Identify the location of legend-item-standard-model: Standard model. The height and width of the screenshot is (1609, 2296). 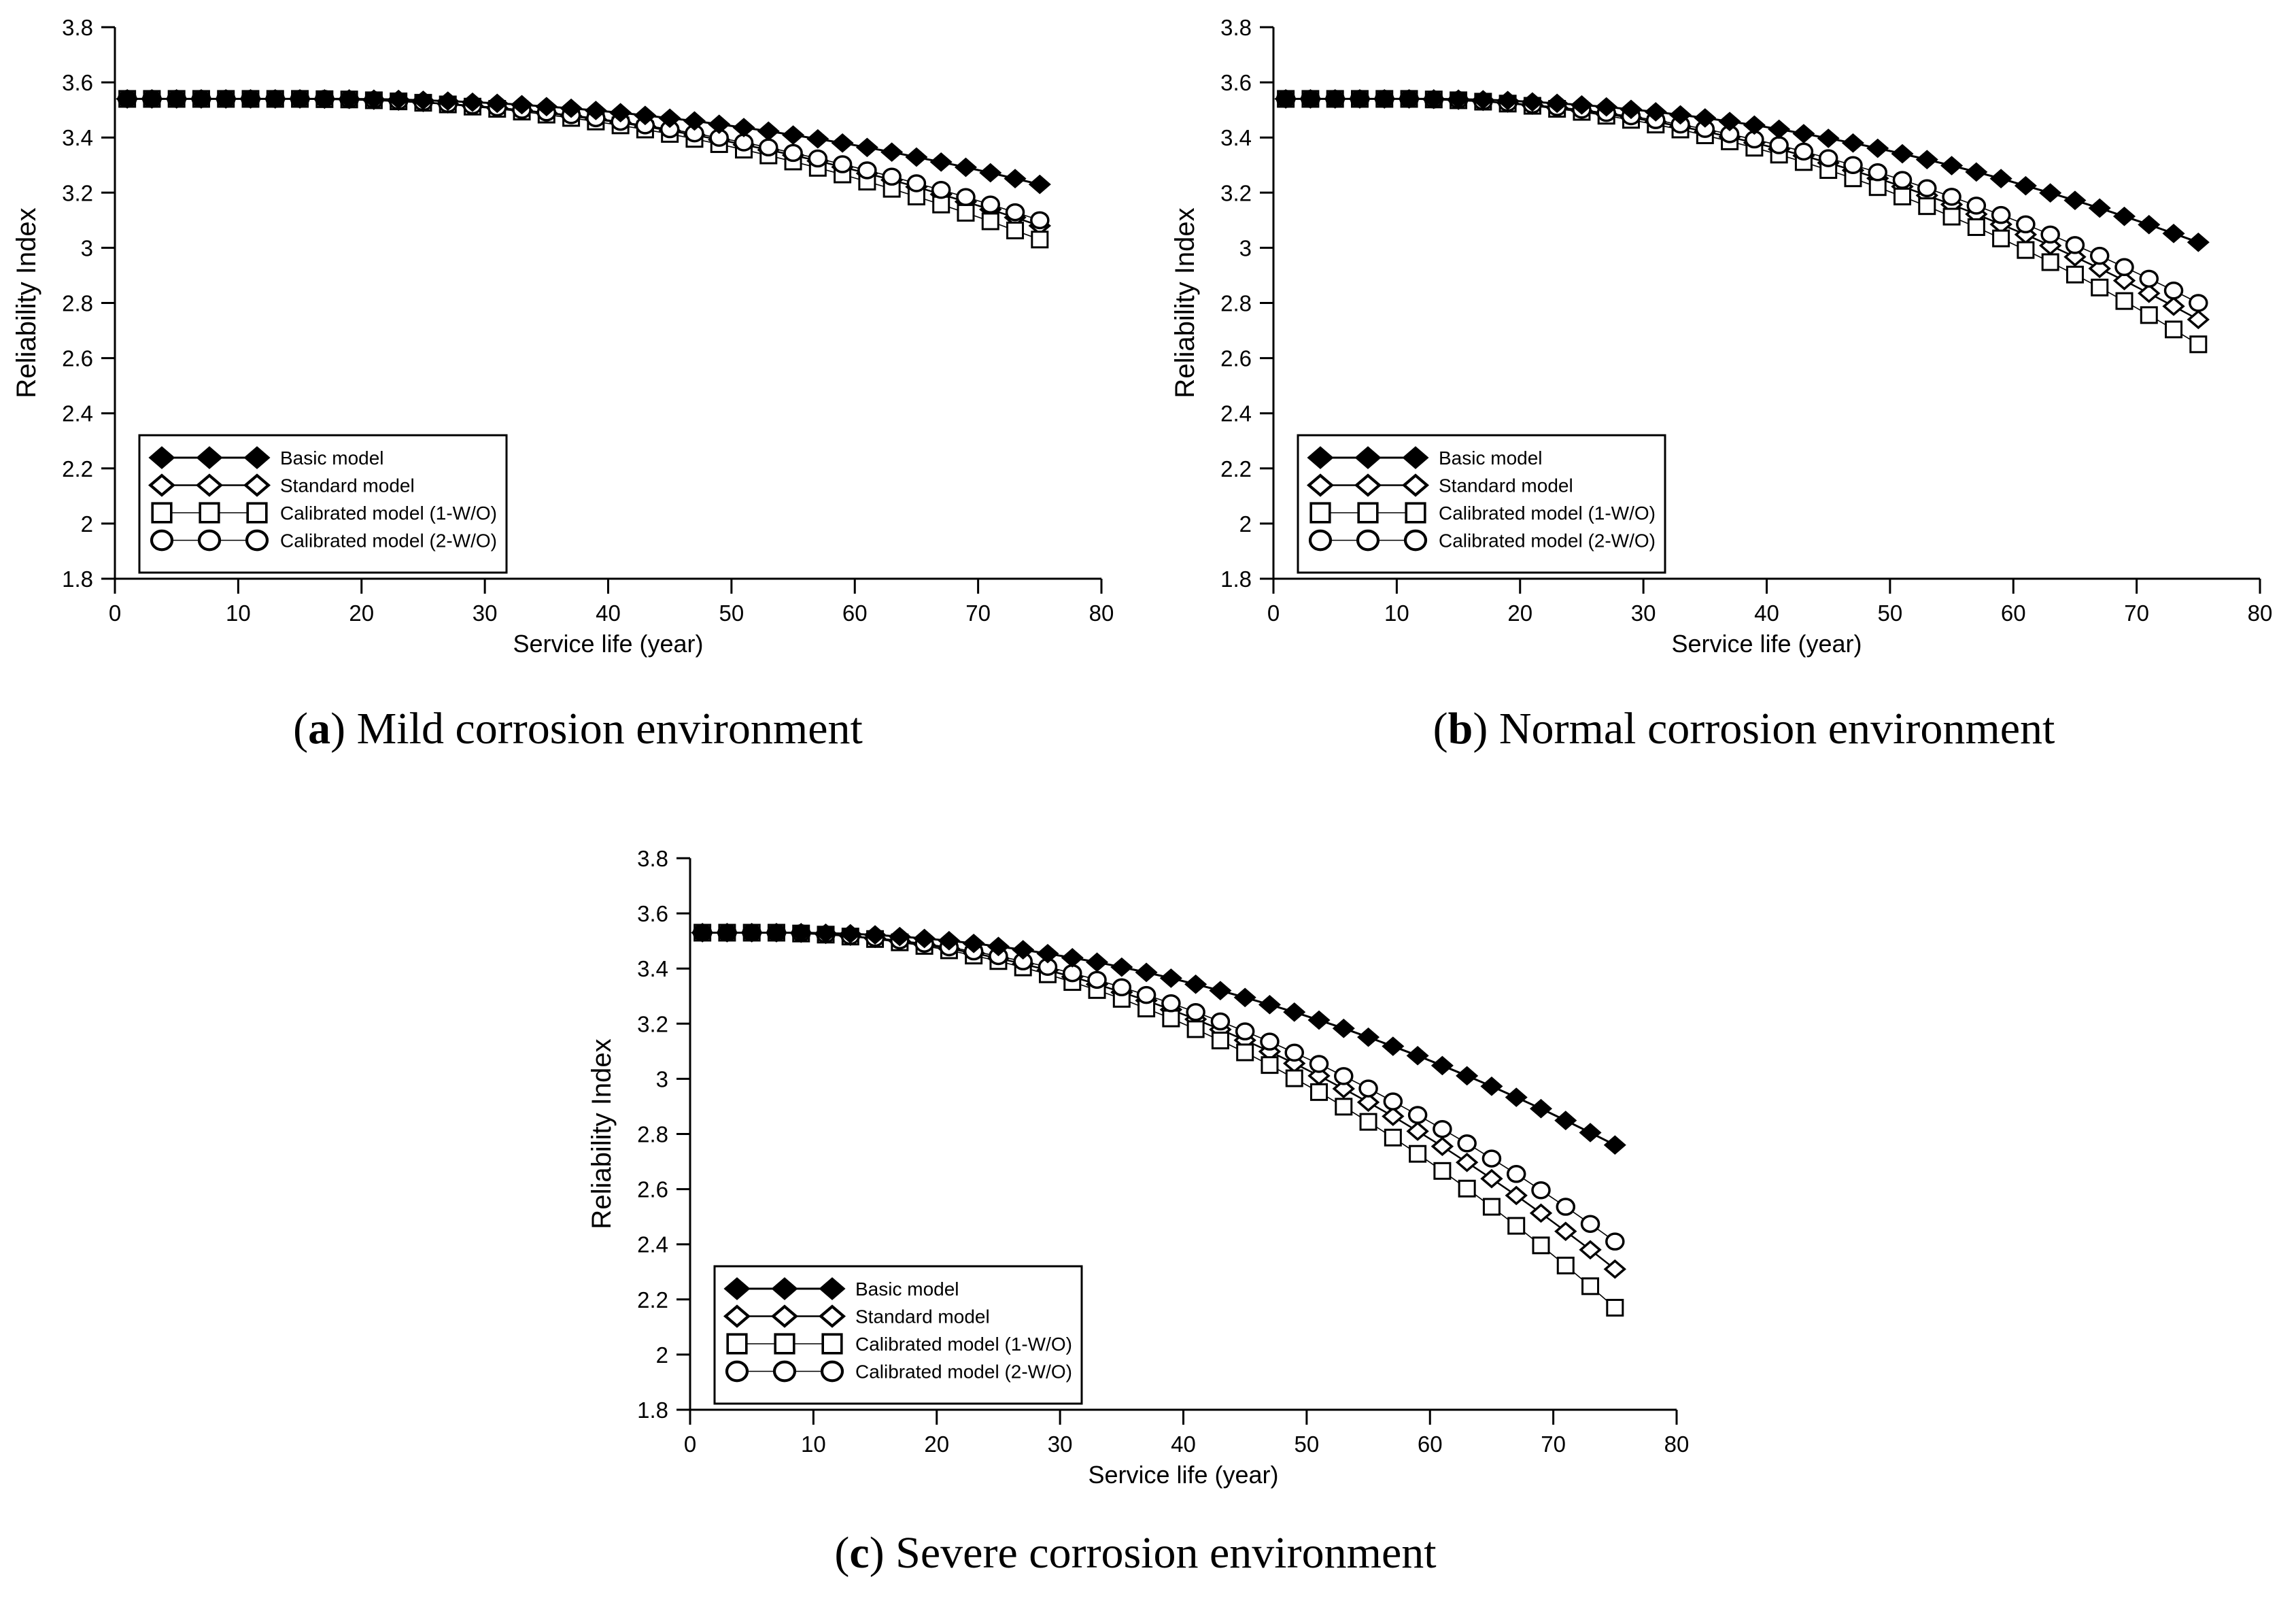
(857, 1316).